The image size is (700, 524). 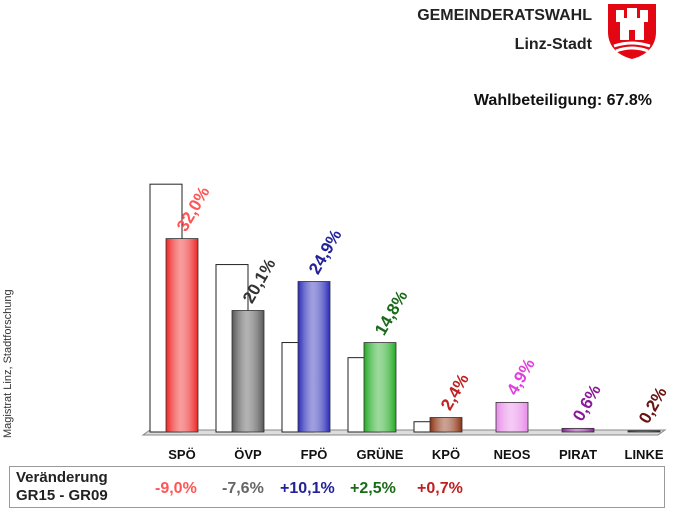 I want to click on category-label: PIRAT, so click(x=578, y=454).